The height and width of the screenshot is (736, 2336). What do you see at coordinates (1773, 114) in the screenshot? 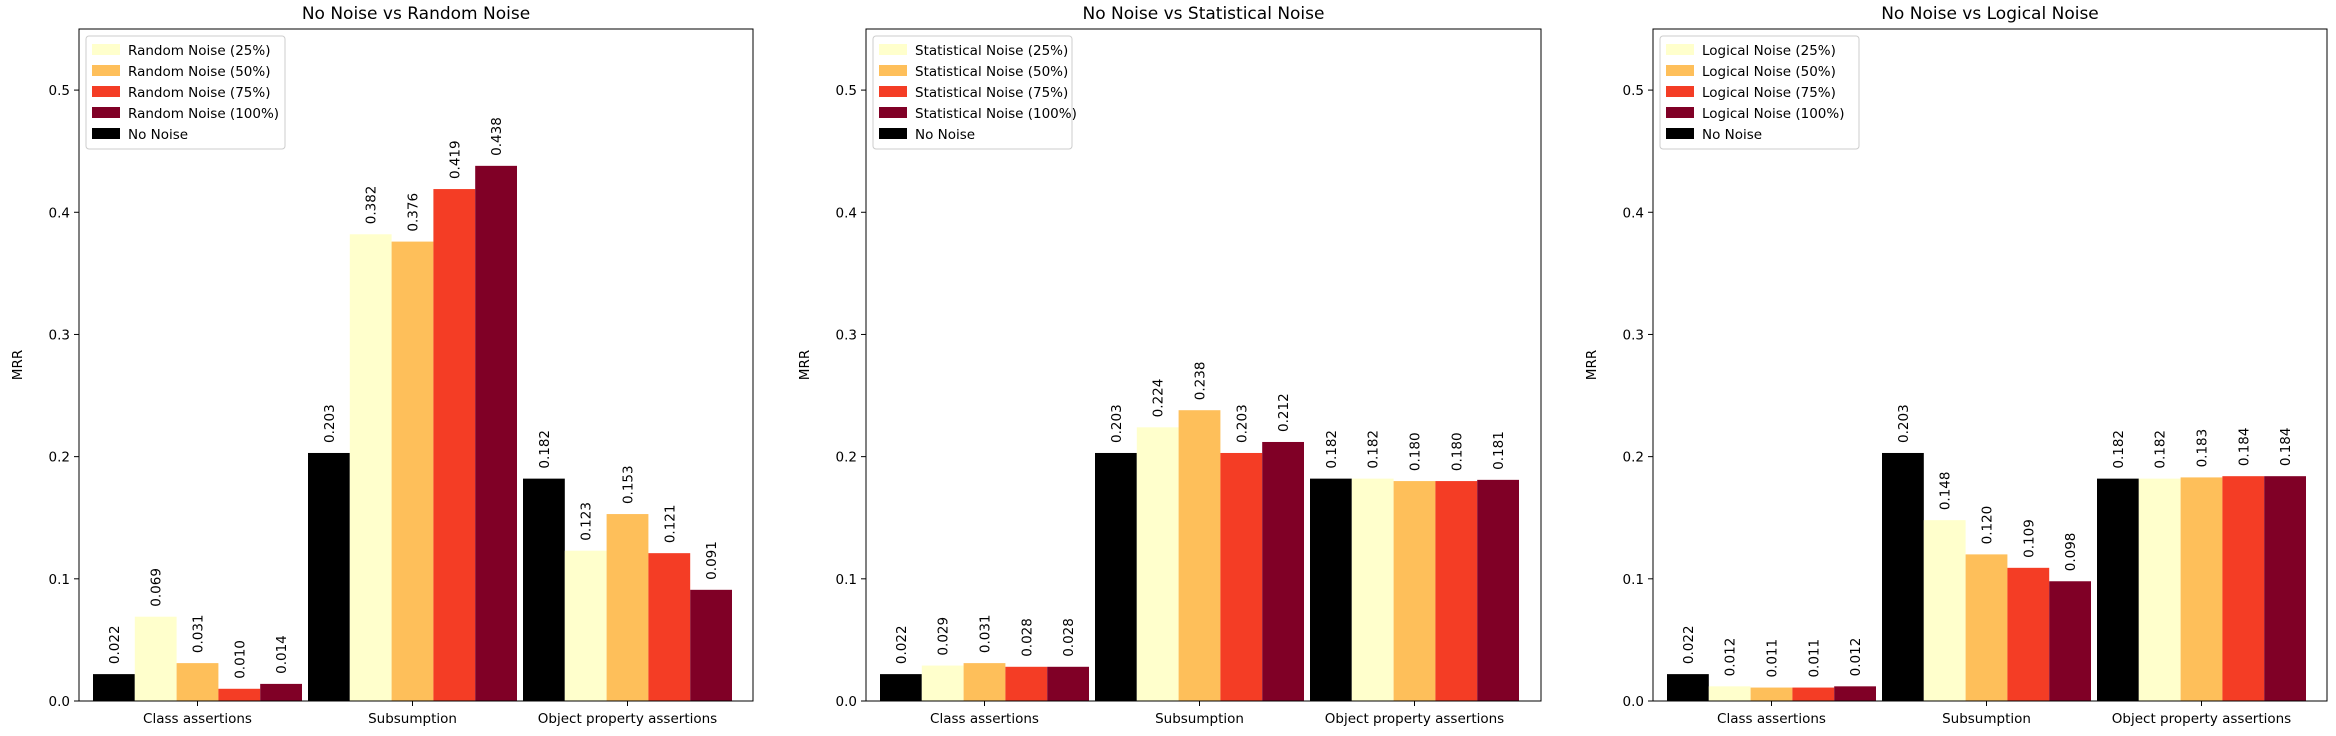
I see `legend-entry-label: Logical Noise (100%)` at bounding box center [1773, 114].